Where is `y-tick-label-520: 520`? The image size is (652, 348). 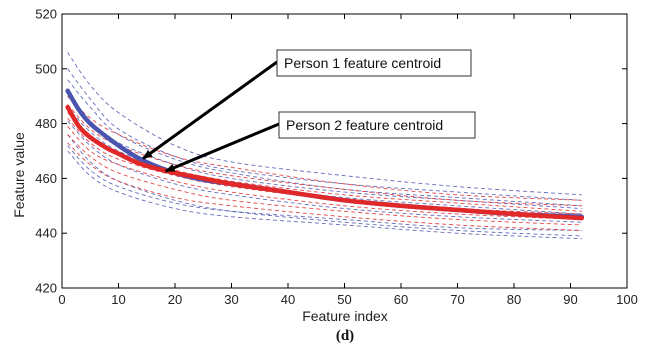 y-tick-label-520: 520 is located at coordinates (46, 14).